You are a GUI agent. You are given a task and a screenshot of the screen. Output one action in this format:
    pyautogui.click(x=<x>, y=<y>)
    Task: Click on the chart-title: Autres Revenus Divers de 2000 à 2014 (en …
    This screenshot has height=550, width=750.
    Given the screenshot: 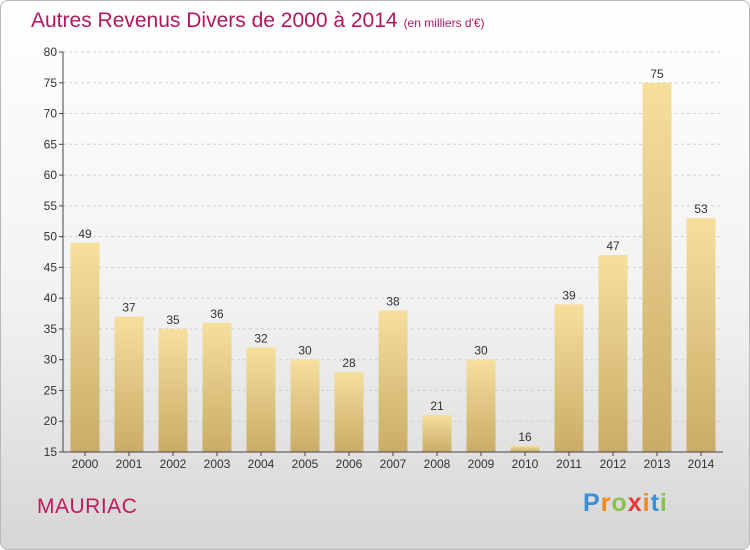 What is the action you would take?
    pyautogui.click(x=258, y=21)
    